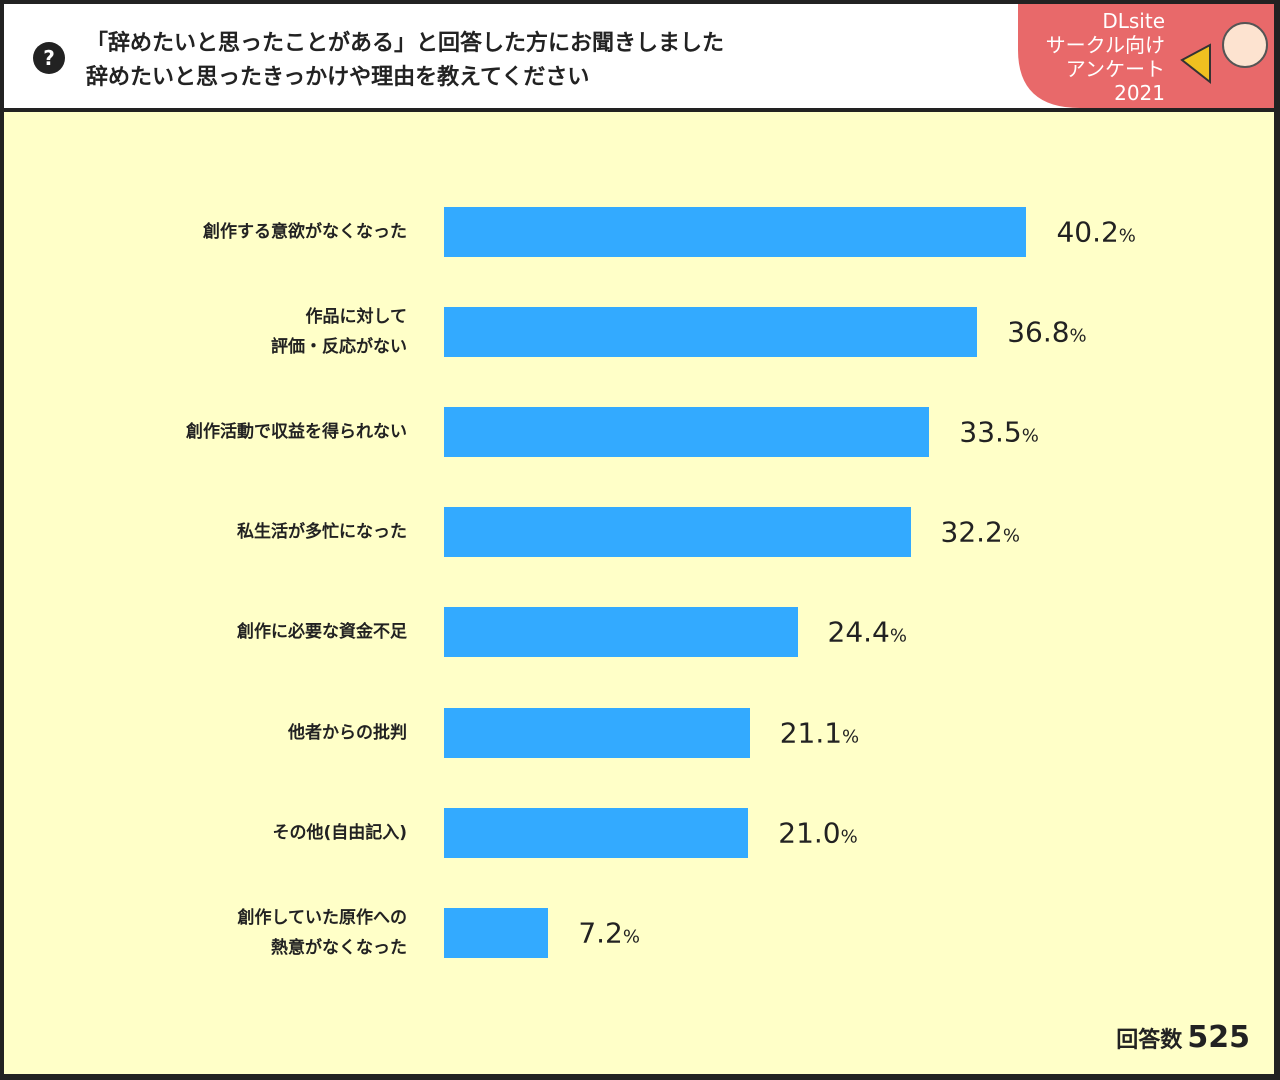  I want to click on value-label: 21.1%, so click(819, 732).